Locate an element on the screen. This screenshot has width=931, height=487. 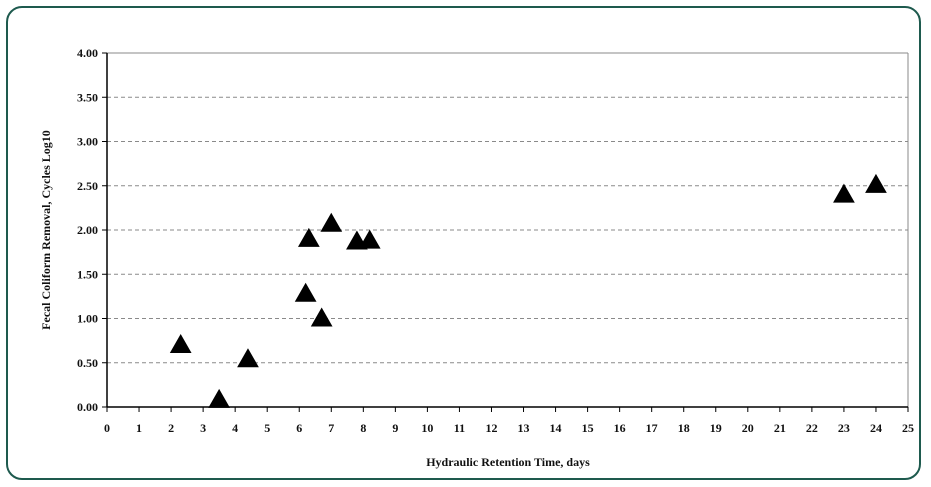
x-tick-label-8: 8 is located at coordinates (363, 428).